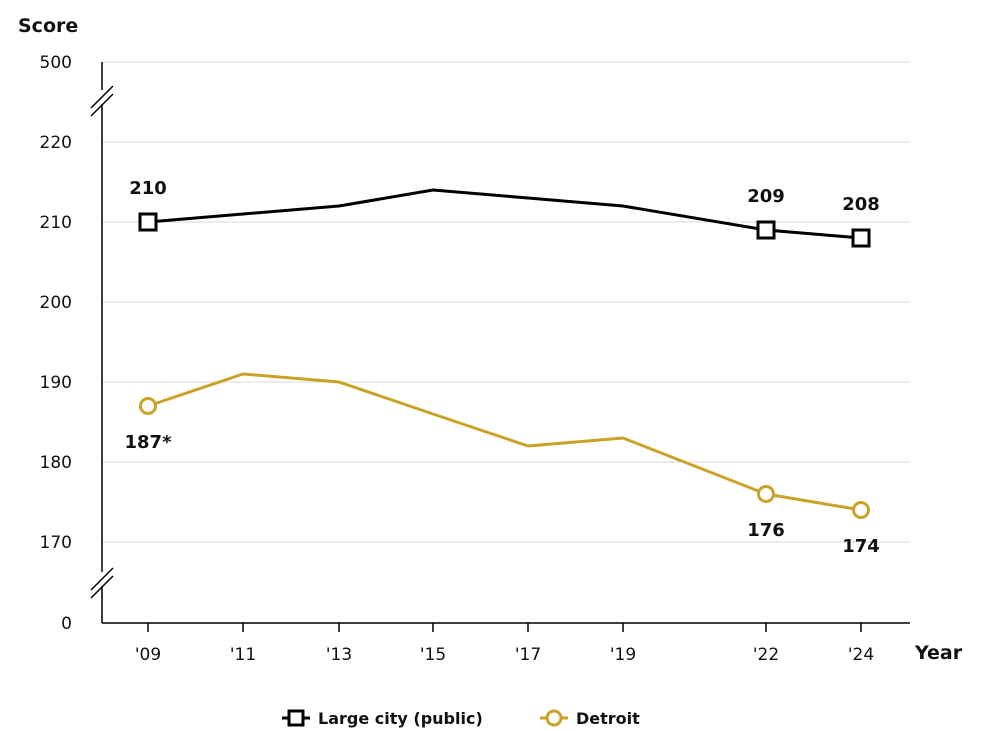 The width and height of the screenshot is (992, 731). Describe the element at coordinates (766, 655) in the screenshot. I see `x-tick-label: '22` at that location.